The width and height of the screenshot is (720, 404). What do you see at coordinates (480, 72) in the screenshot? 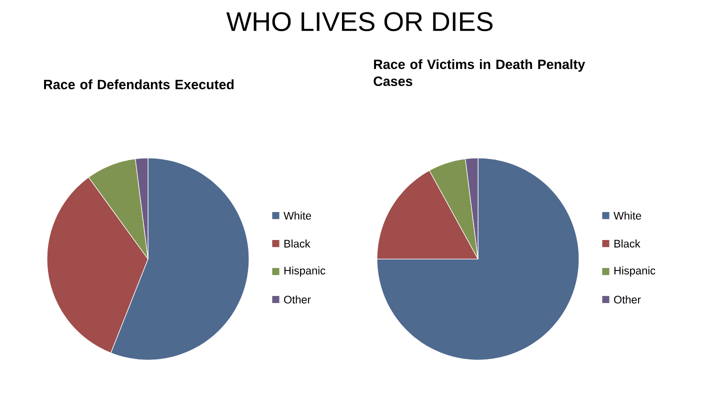
I see `chart-title: Race of Victims in Death Penalty Cases` at bounding box center [480, 72].